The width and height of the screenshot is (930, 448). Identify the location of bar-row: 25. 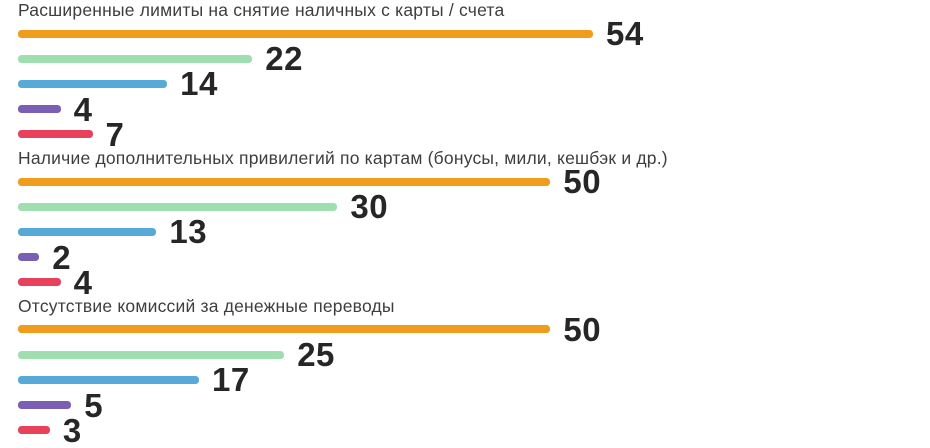
(474, 354).